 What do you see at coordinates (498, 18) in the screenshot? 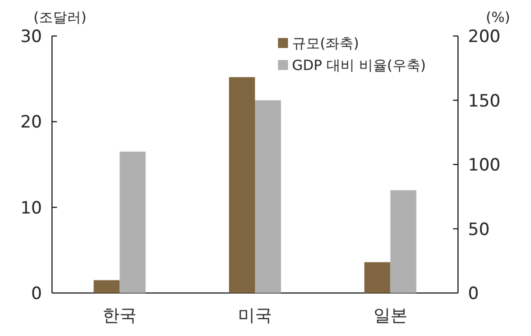
I see `y2label: (%)` at bounding box center [498, 18].